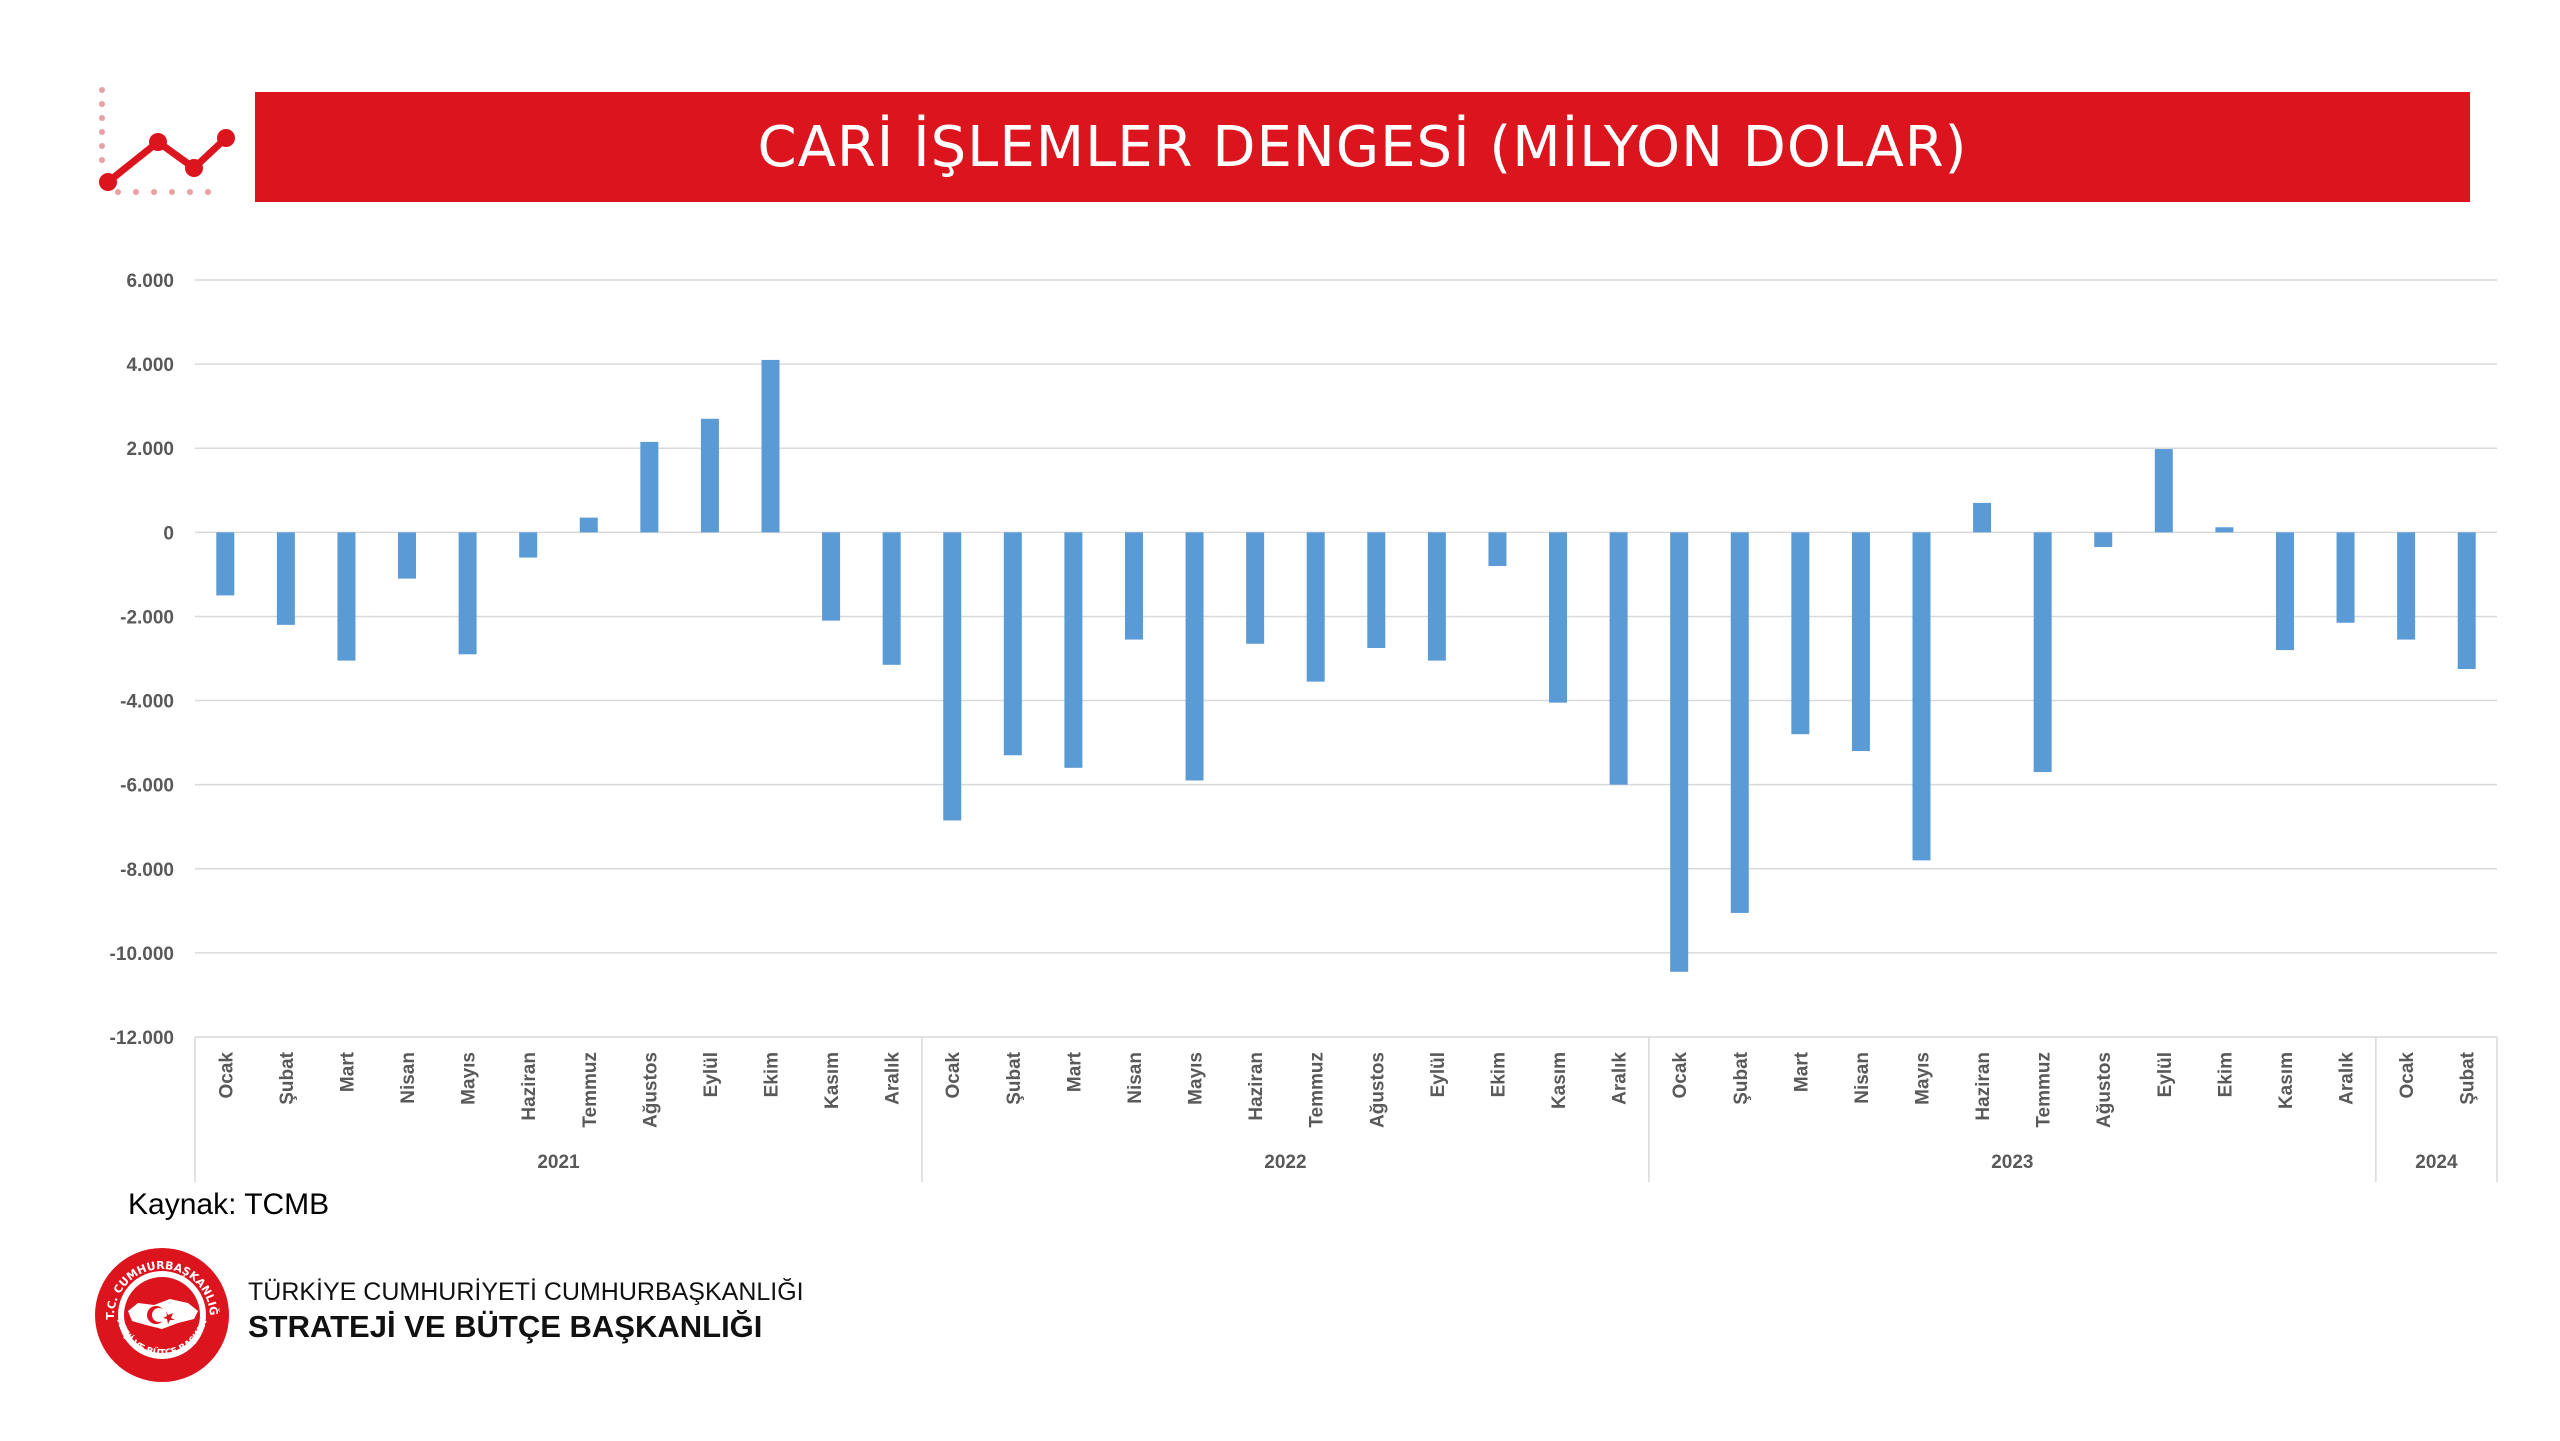  What do you see at coordinates (147, 870) in the screenshot?
I see `y-tick-label: -8.000` at bounding box center [147, 870].